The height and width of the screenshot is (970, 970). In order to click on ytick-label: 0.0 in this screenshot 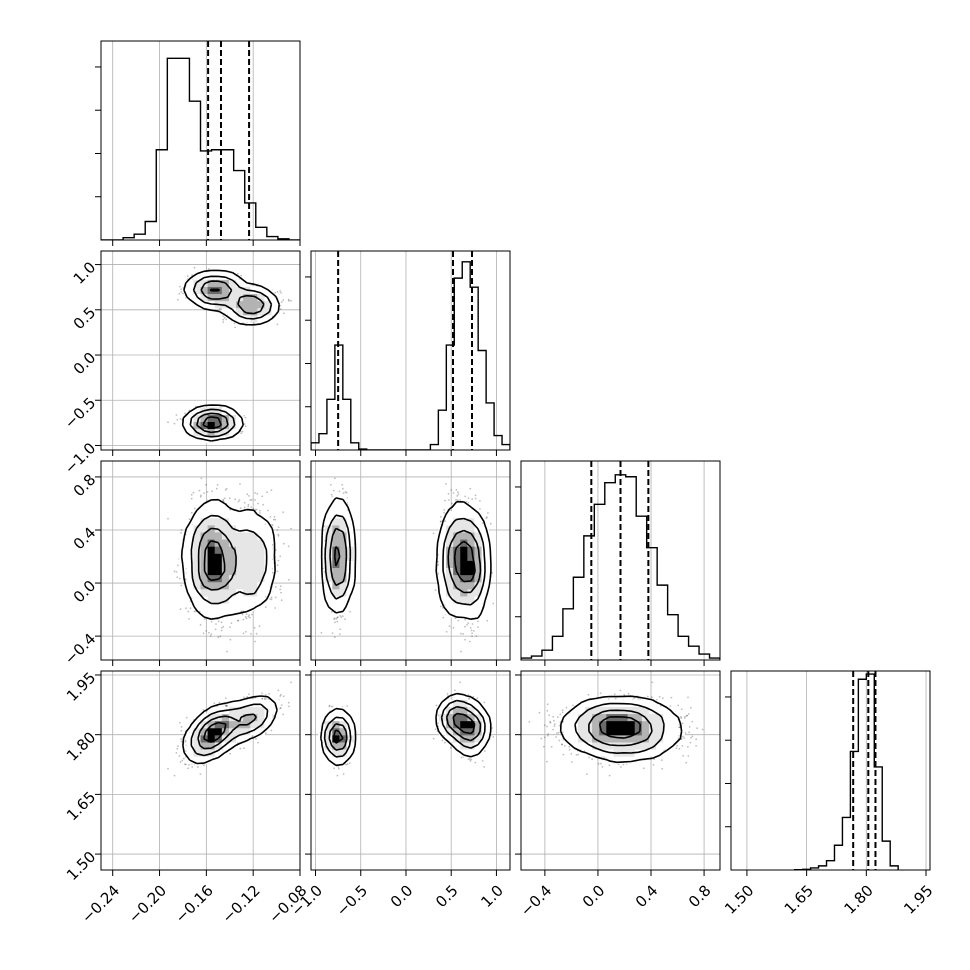, I will do `click(85, 592)`.